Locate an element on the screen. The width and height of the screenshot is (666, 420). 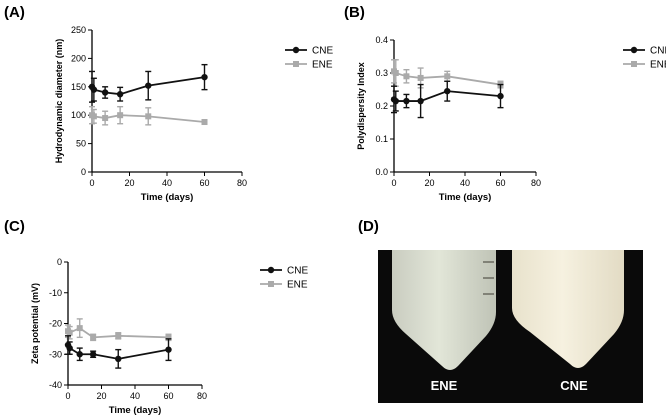
y-tick-label: 250 is located at coordinates (78, 30).